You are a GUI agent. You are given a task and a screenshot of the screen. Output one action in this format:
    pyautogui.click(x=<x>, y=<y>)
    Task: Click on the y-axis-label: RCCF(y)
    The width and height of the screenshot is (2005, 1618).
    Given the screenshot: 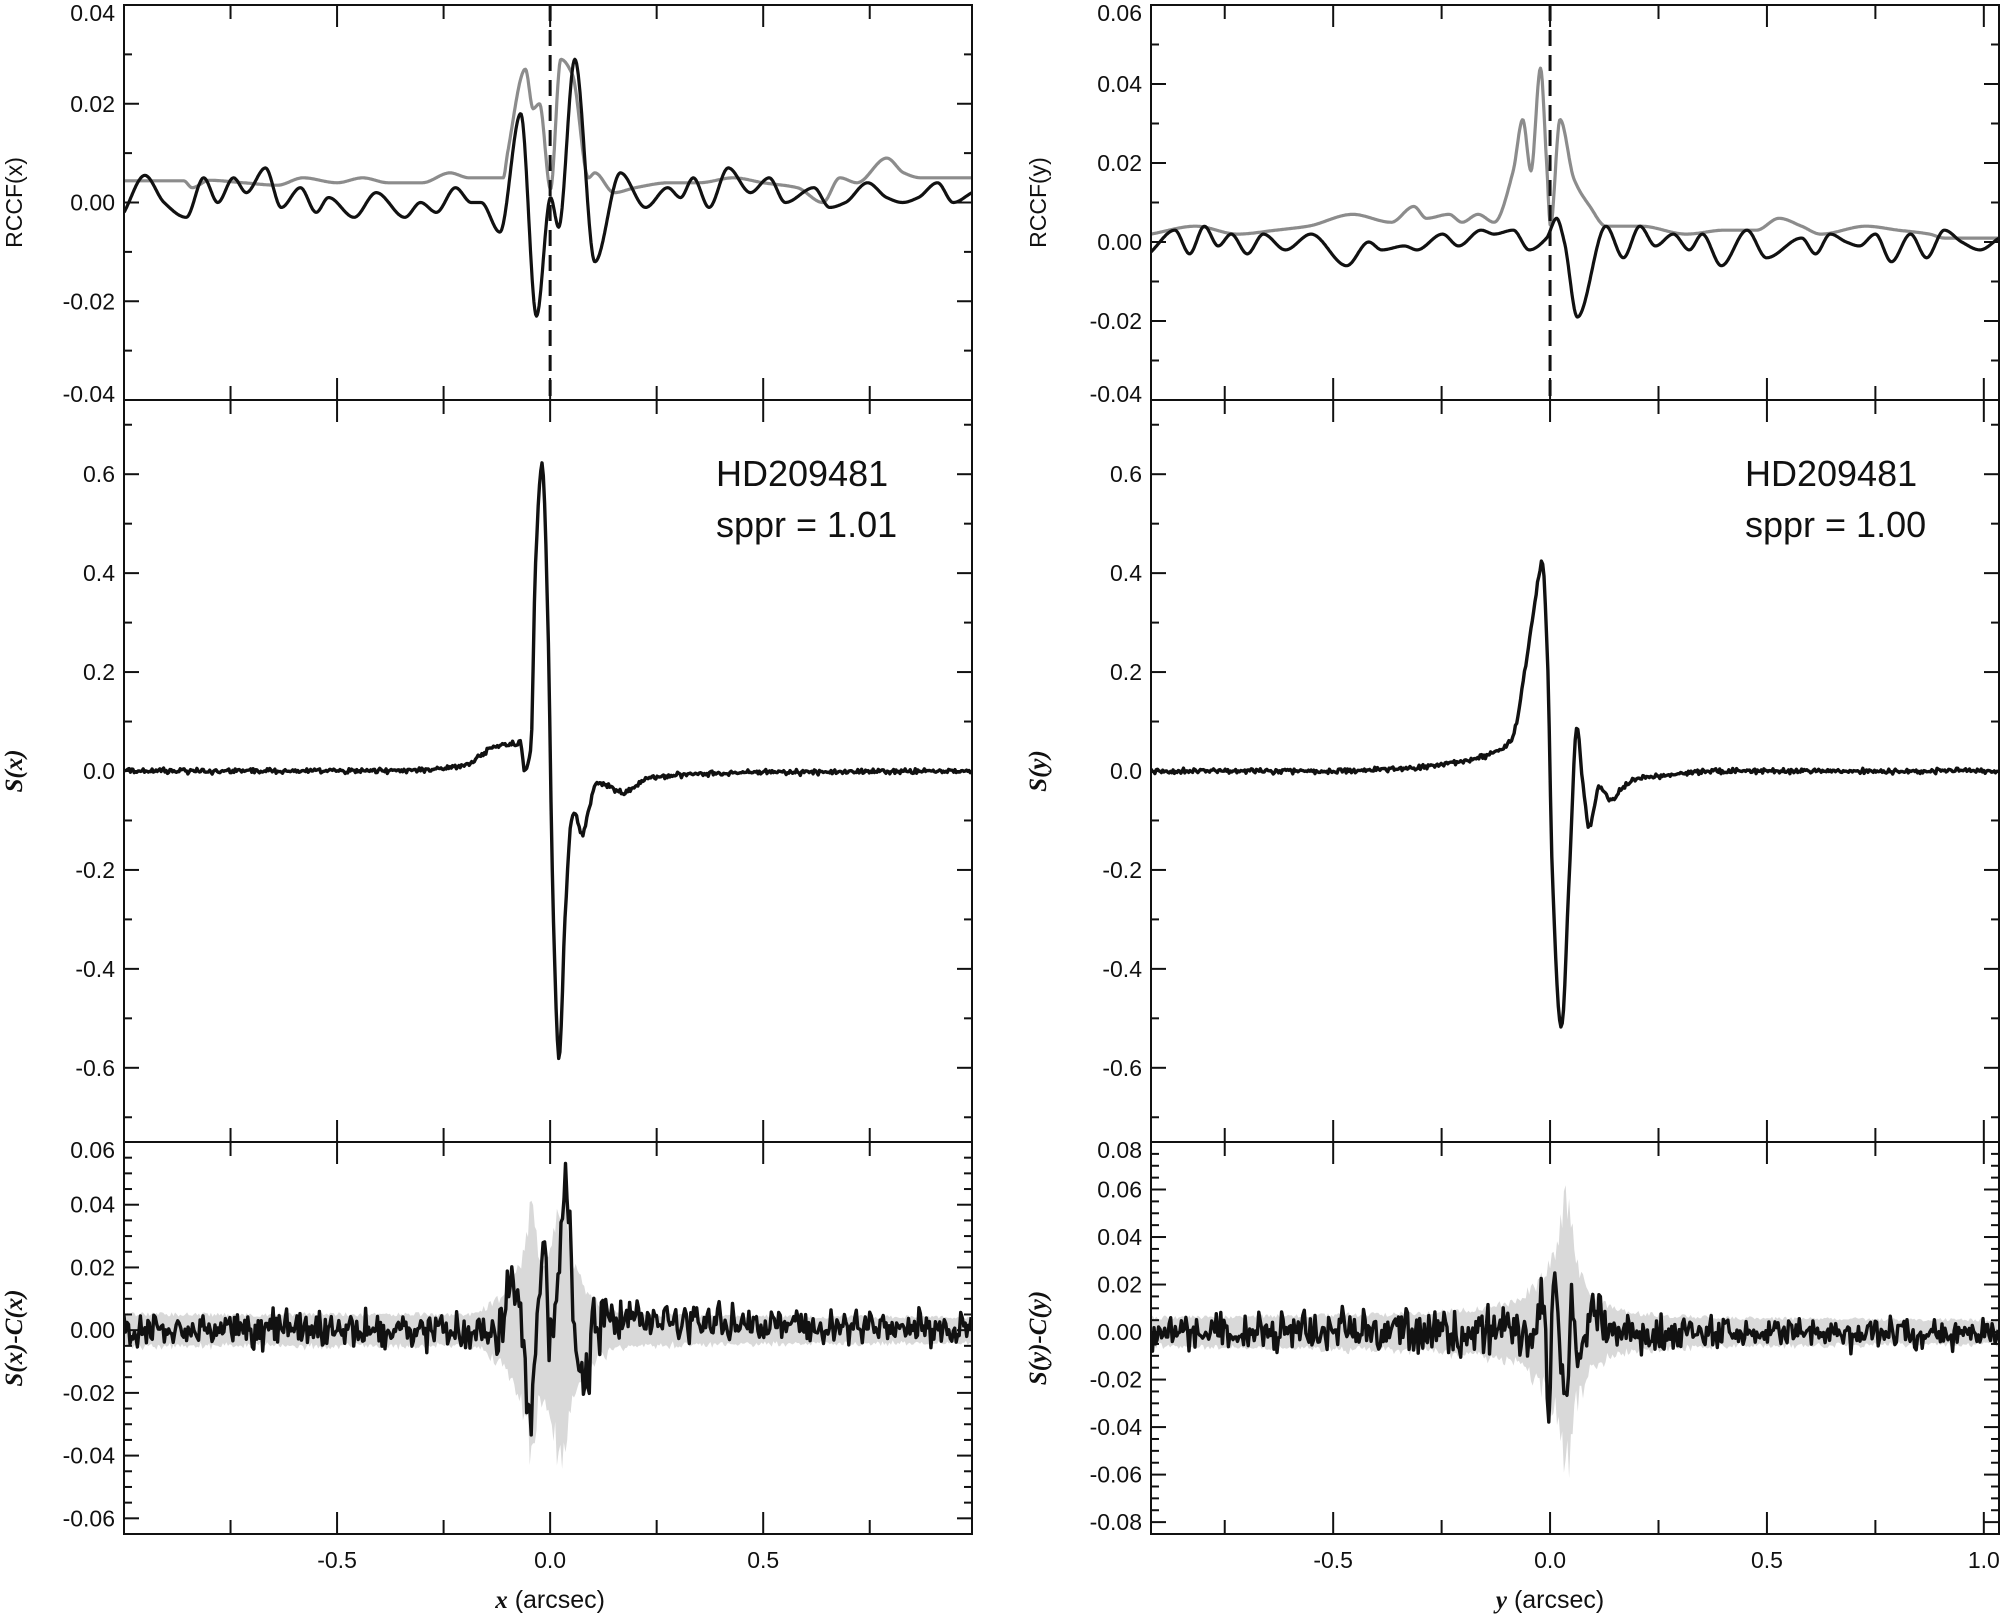 What is the action you would take?
    pyautogui.click(x=1038, y=202)
    